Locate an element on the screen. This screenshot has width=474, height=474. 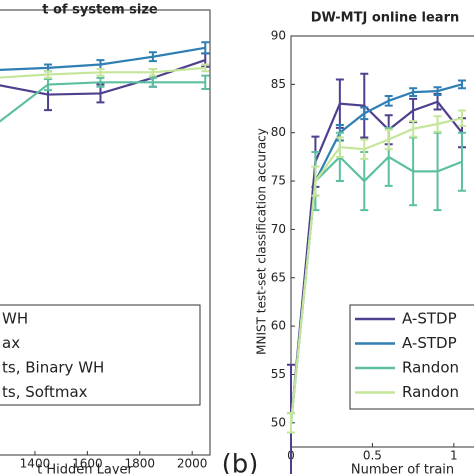
legend-label: WH is located at coordinates (15, 319).